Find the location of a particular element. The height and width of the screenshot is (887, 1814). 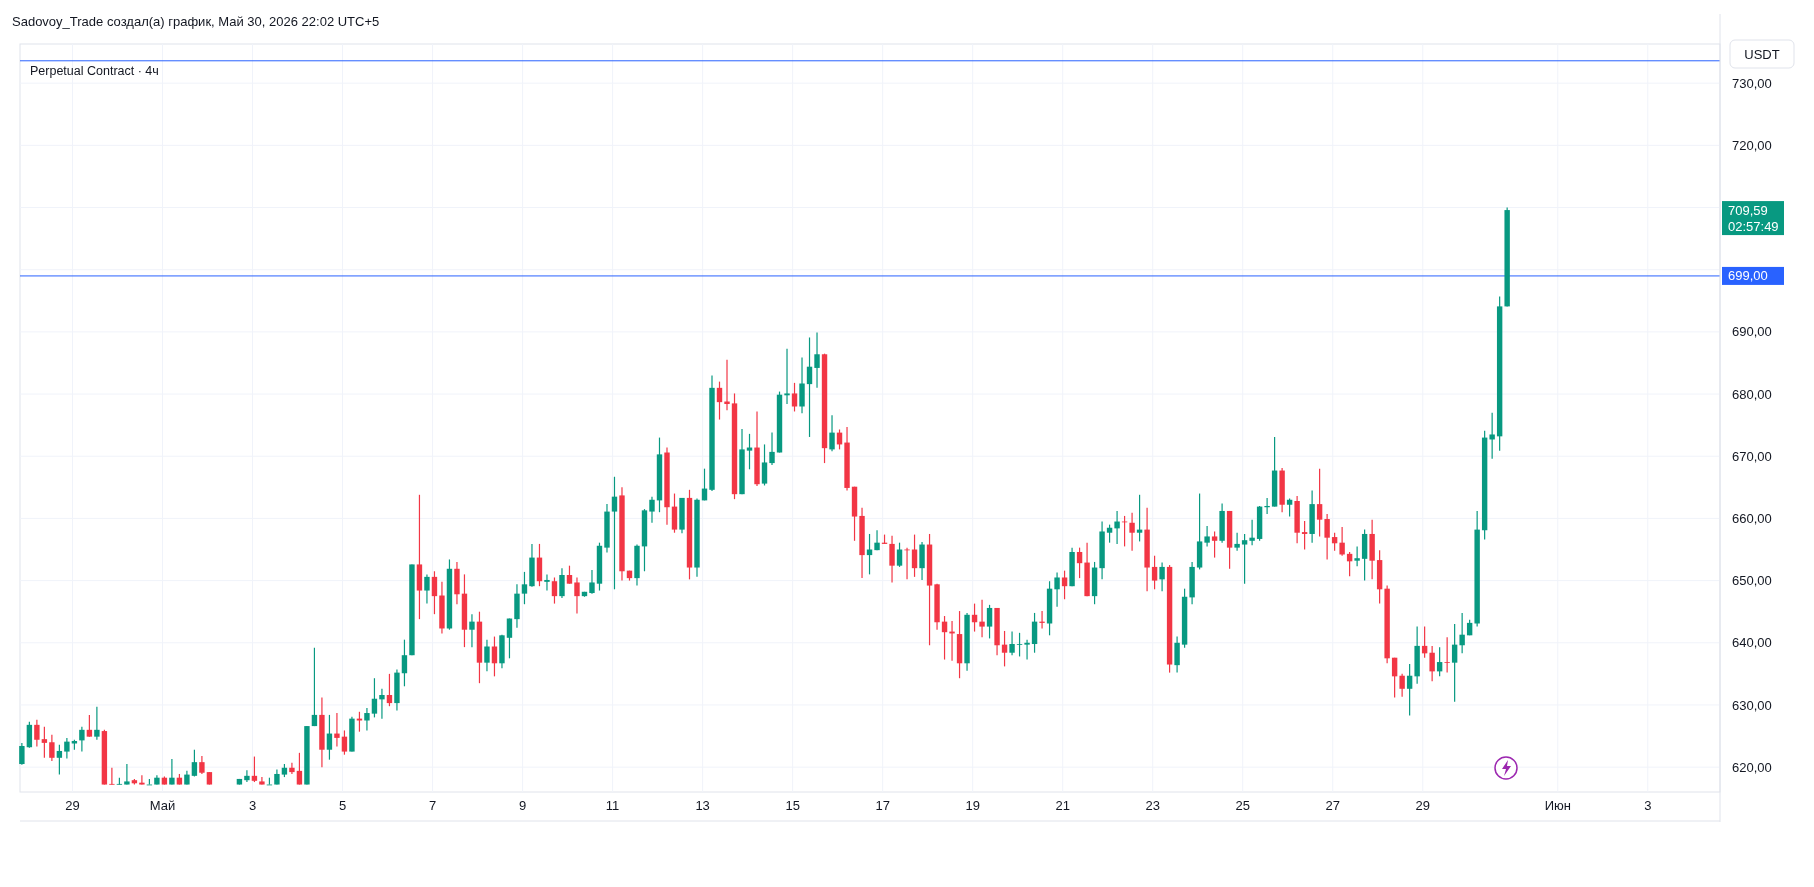

text: 709,59 is located at coordinates (1748, 210).